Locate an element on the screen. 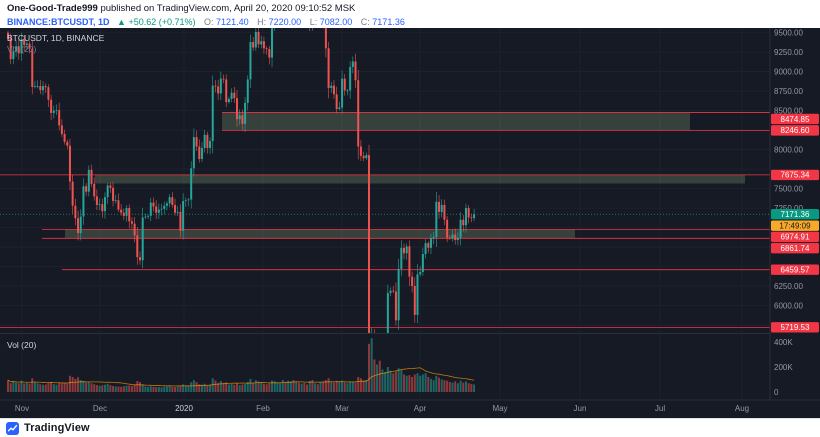 The width and height of the screenshot is (820, 437). open-value: 7121.40 is located at coordinates (232, 22).